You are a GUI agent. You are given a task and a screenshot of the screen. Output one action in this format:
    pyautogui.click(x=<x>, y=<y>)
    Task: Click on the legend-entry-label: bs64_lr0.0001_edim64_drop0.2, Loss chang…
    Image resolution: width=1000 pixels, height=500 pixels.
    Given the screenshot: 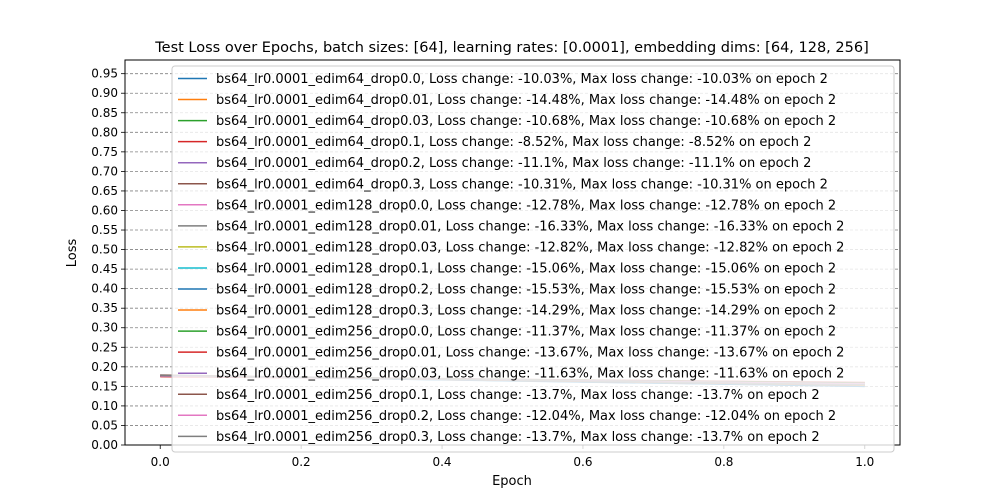 What is the action you would take?
    pyautogui.click(x=513, y=163)
    